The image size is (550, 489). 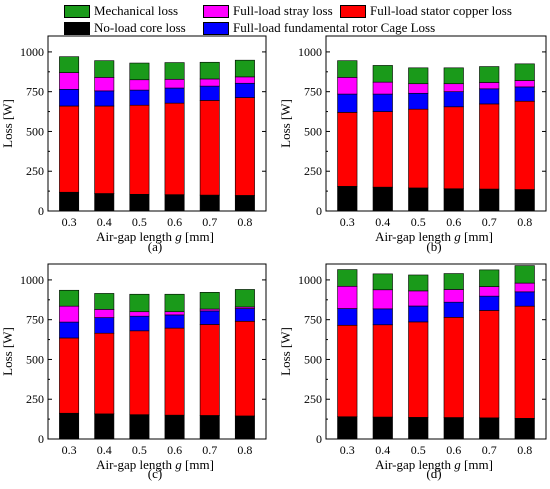 What do you see at coordinates (283, 10) in the screenshot?
I see `legend-label-stray: Full-load stray loss` at bounding box center [283, 10].